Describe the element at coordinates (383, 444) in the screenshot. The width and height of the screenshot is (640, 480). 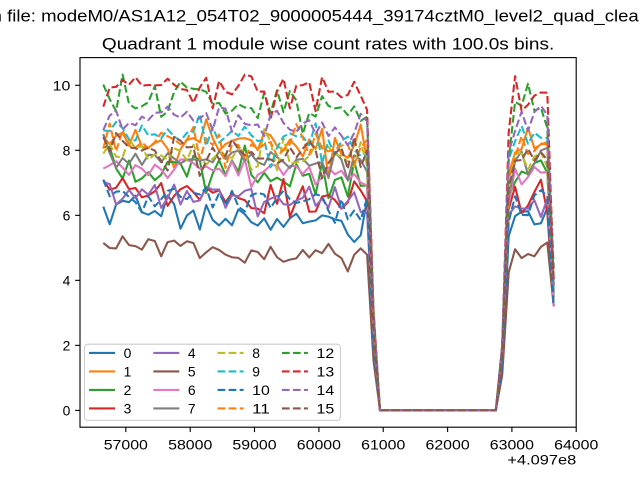
I see `svg-text: 61000` at that location.